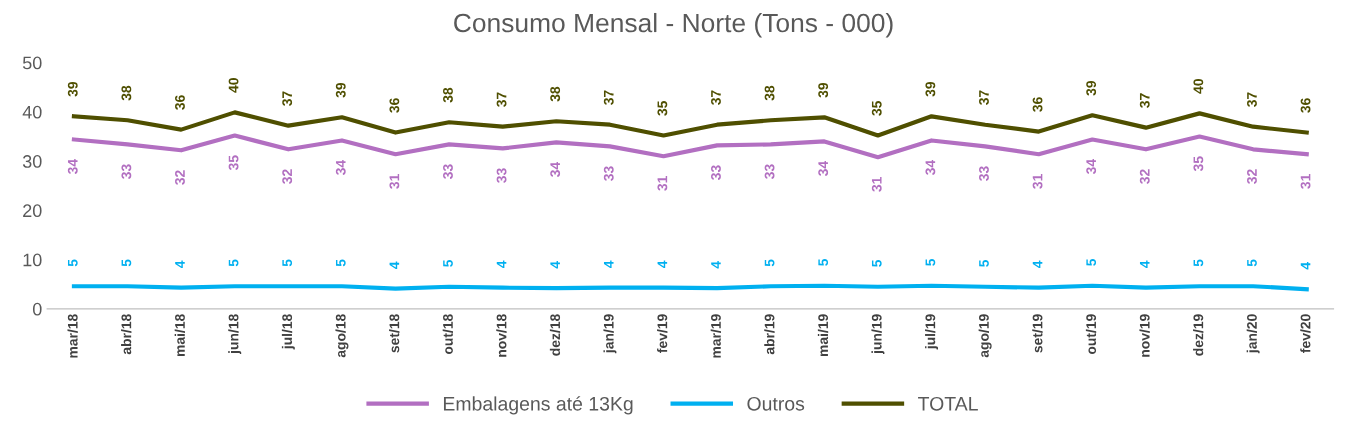 Image resolution: width=1347 pixels, height=432 pixels. Describe the element at coordinates (1091, 334) in the screenshot. I see `x-tick-label: out/19` at that location.